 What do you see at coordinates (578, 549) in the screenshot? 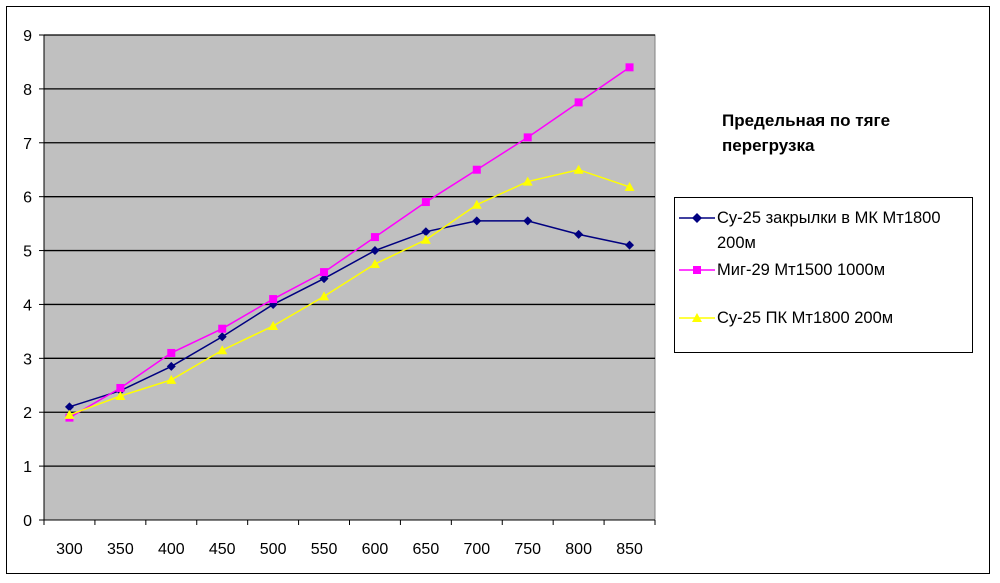
I see `x-tick-label-800: 800` at bounding box center [578, 549].